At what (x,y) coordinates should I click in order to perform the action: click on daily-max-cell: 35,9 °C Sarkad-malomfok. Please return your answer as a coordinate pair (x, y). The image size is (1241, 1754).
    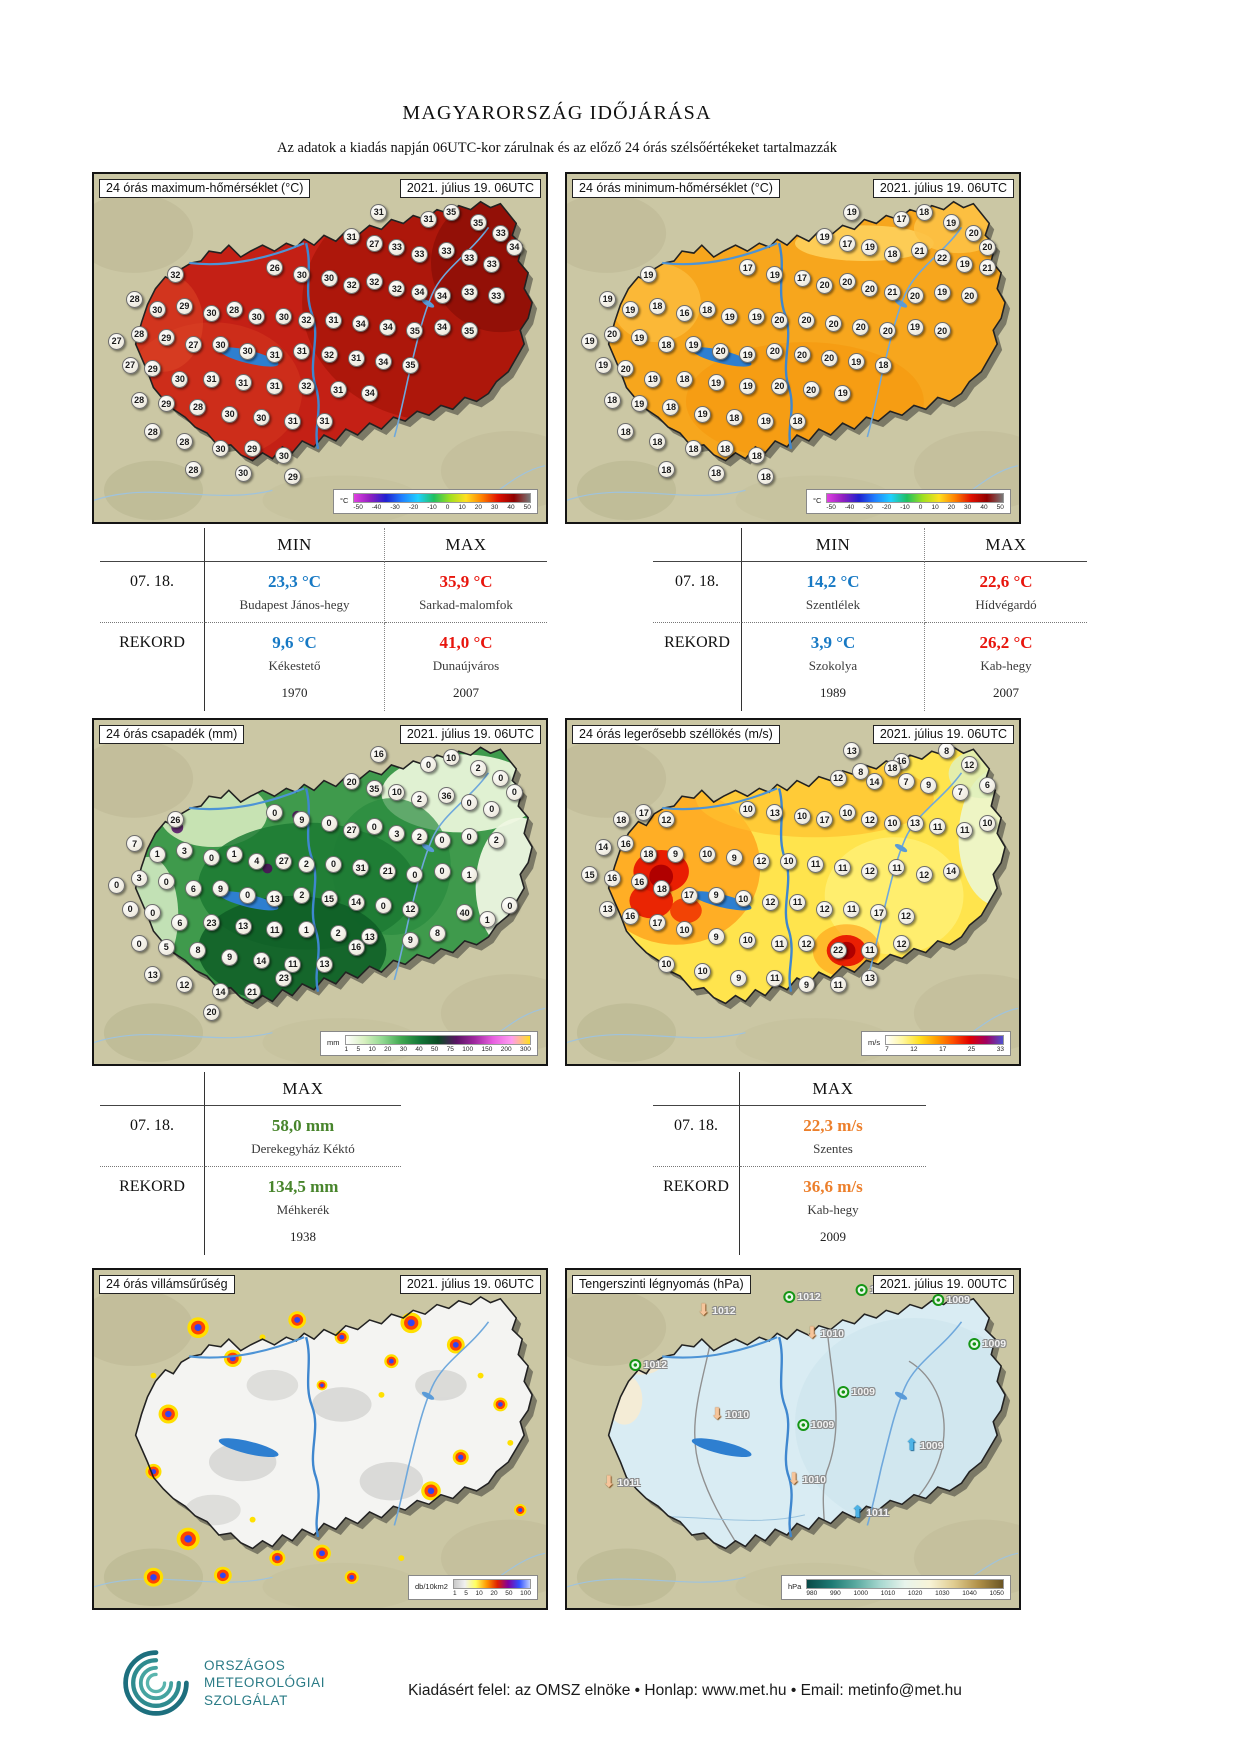
    Looking at the image, I should click on (466, 592).